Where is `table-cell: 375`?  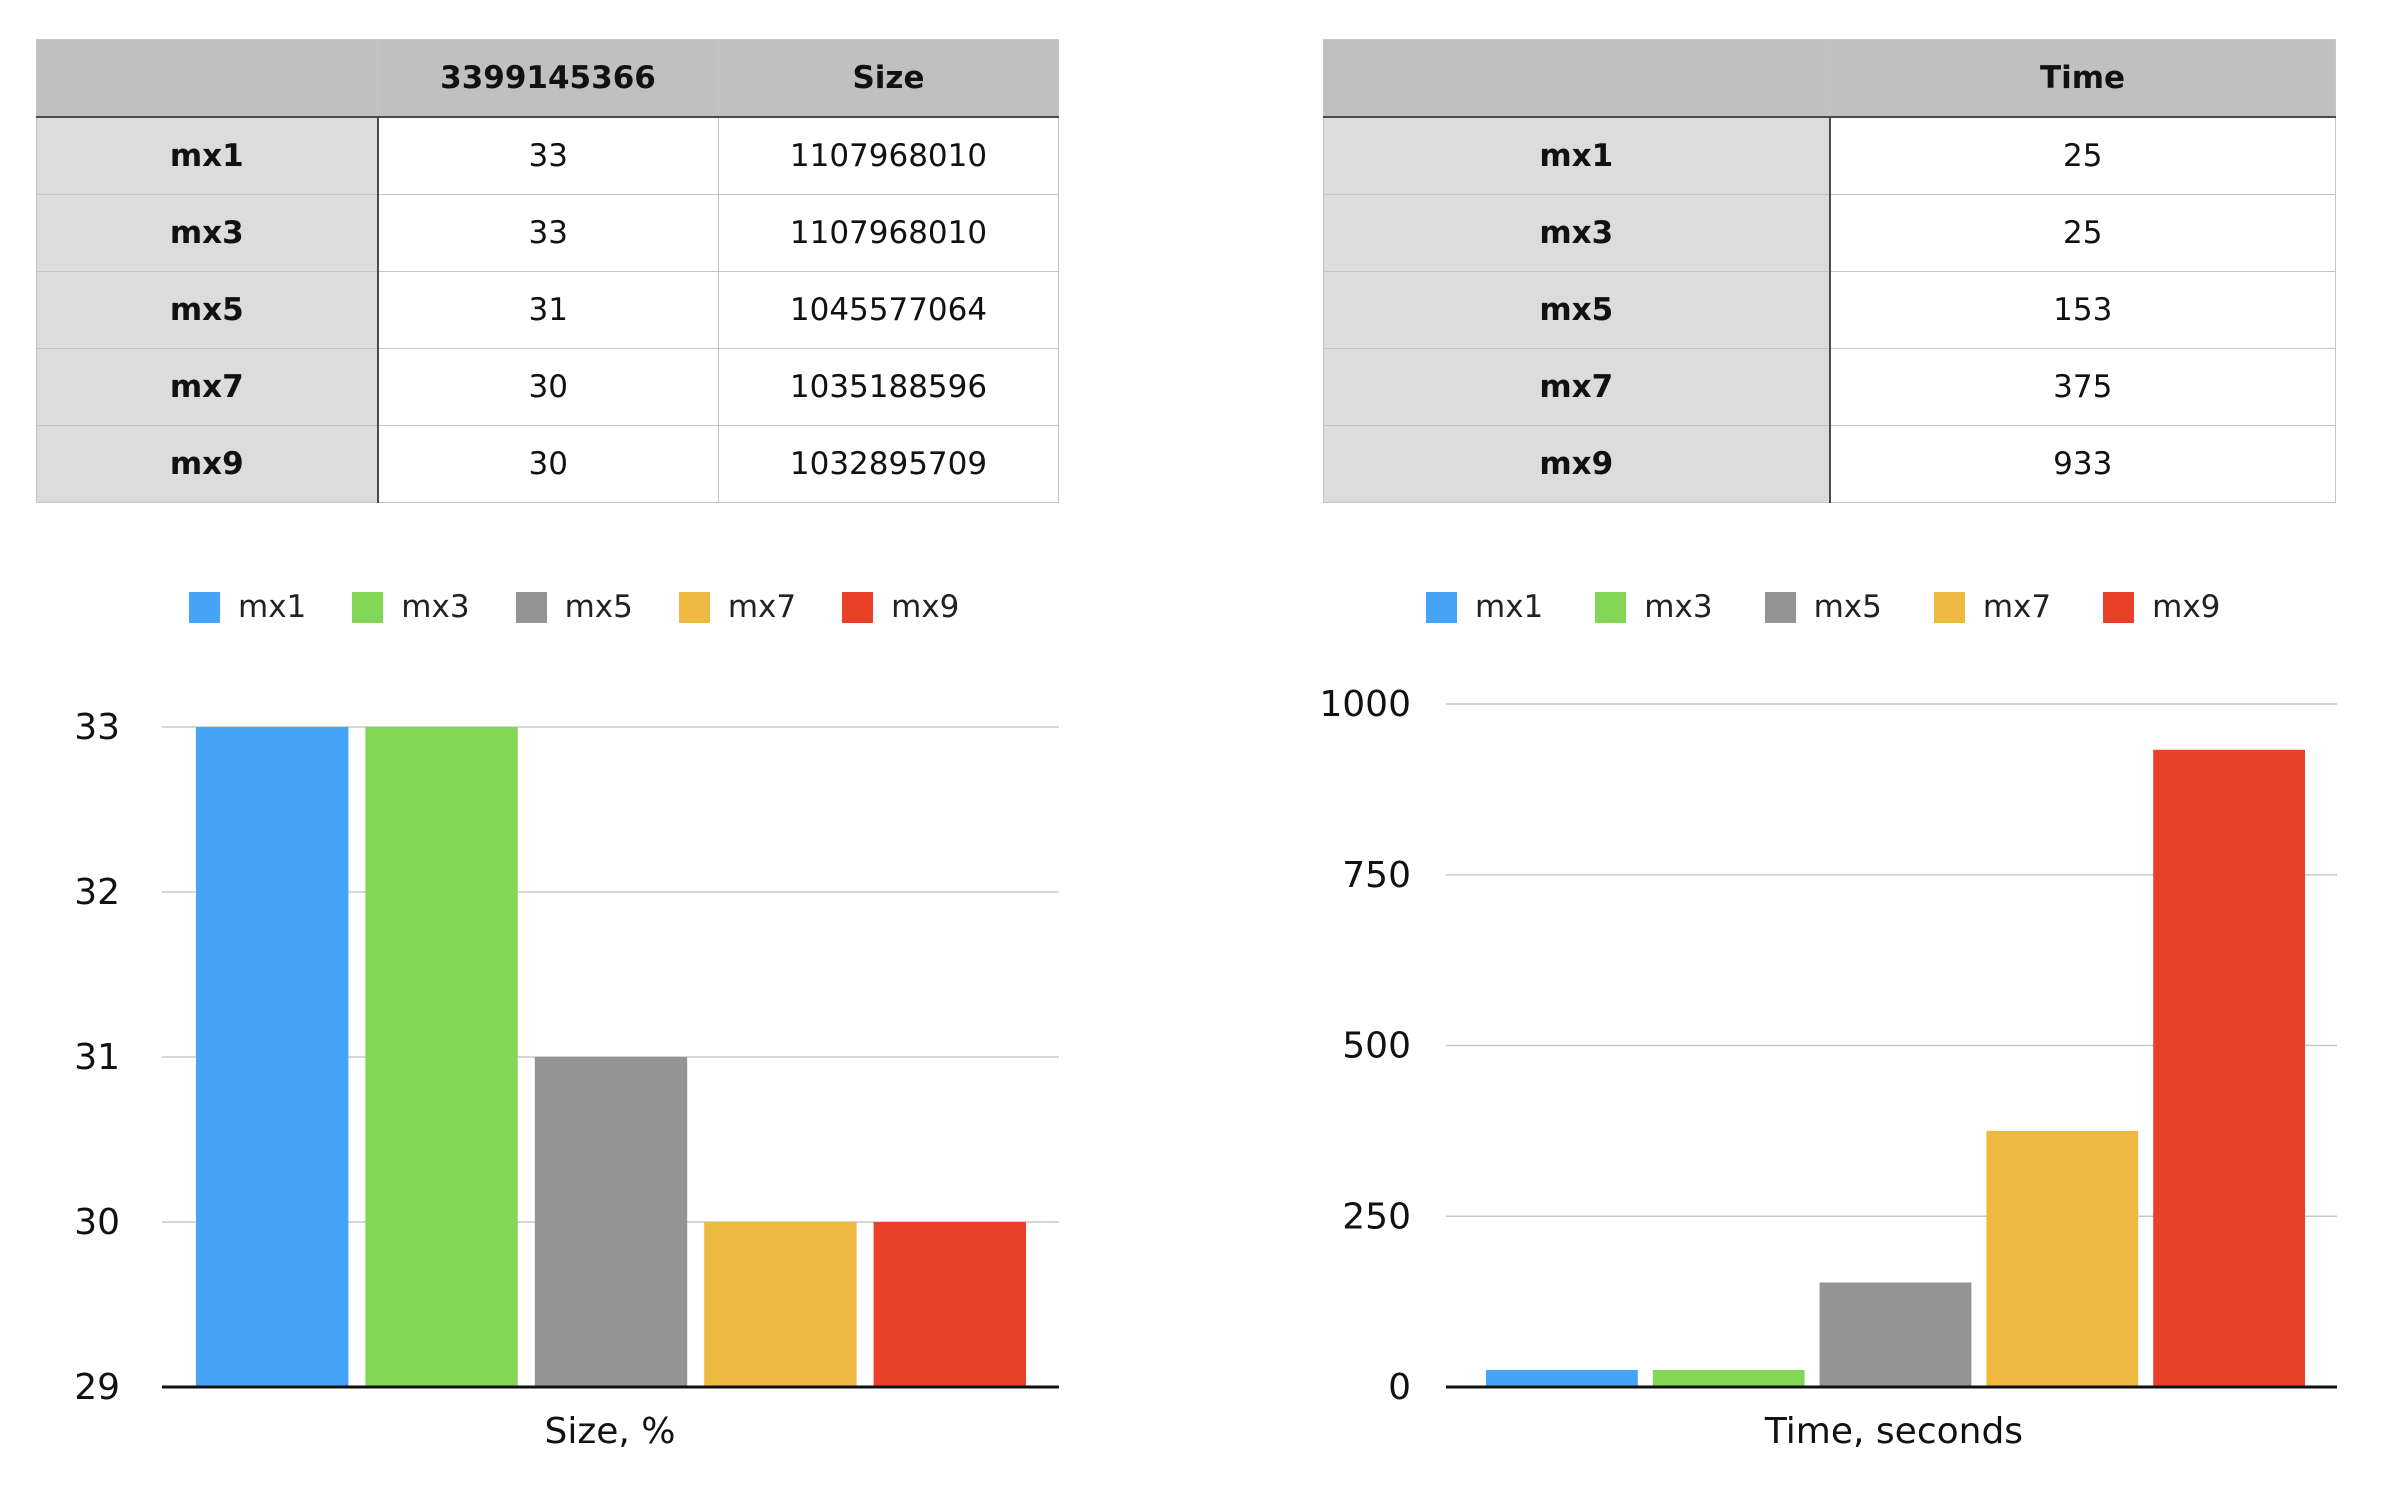
table-cell: 375 is located at coordinates (2082, 387).